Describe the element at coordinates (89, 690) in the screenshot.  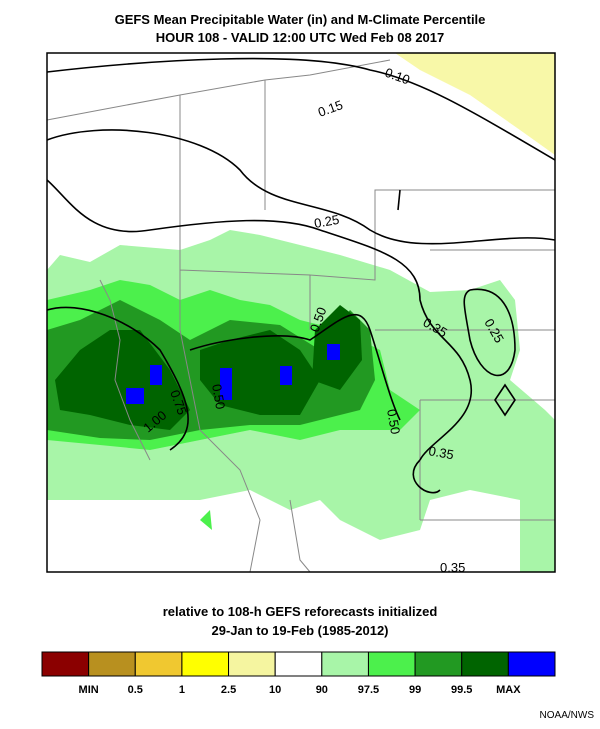
I see `colorbar-label: MIN` at that location.